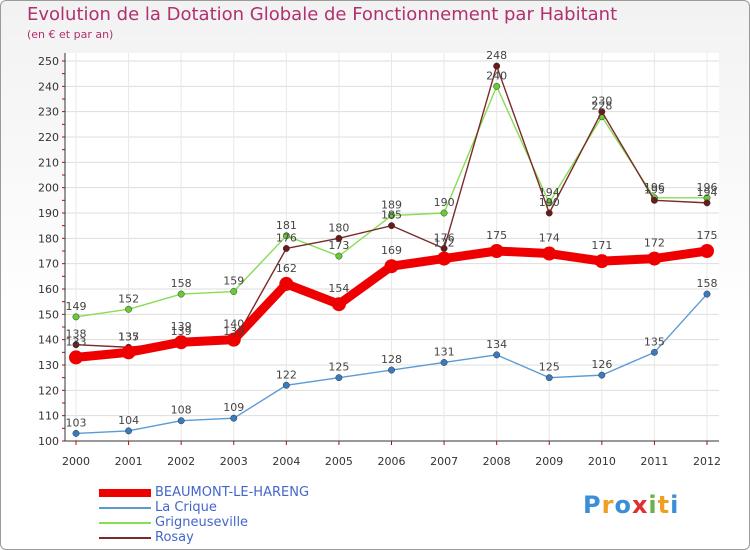 This screenshot has height=550, width=750. What do you see at coordinates (234, 461) in the screenshot?
I see `x-tick-label: 2003` at bounding box center [234, 461].